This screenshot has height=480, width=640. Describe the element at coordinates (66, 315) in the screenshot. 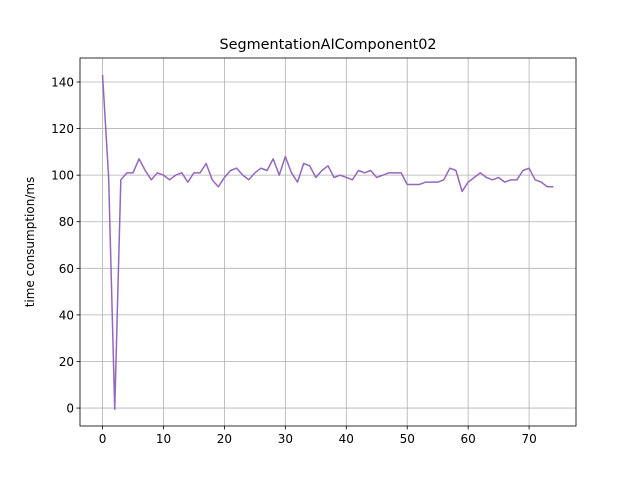

I see `y-tick-label: 40` at that location.